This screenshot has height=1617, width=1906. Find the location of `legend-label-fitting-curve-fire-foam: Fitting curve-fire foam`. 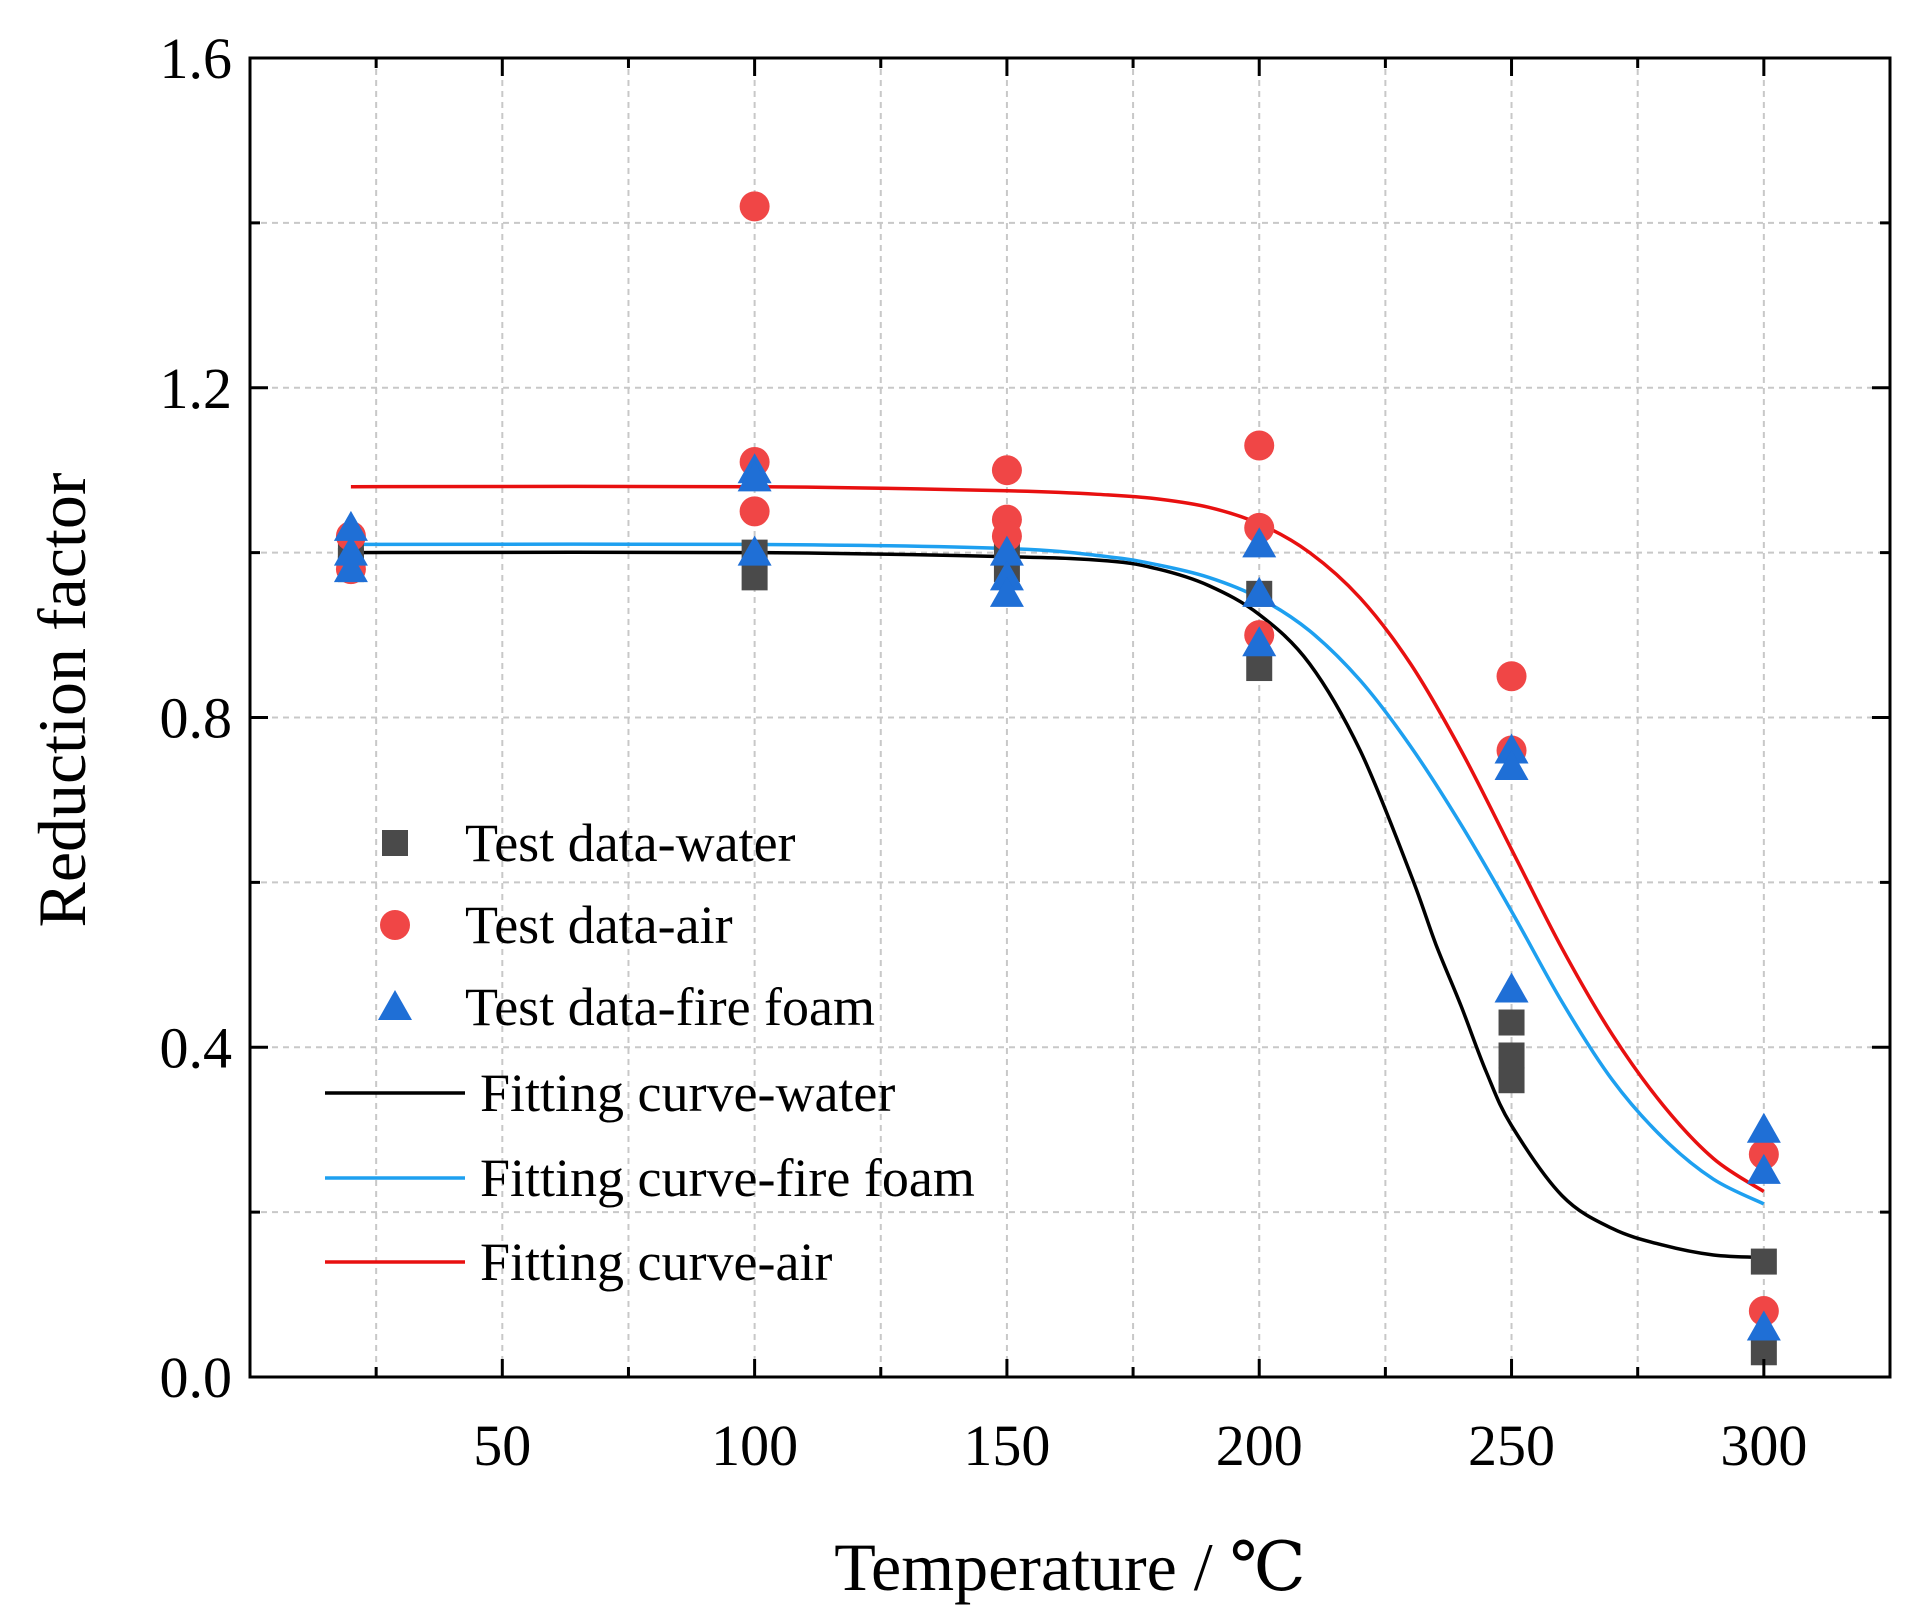

legend-label-fitting-curve-fire-foam: Fitting curve-fire foam is located at coordinates (727, 1178).